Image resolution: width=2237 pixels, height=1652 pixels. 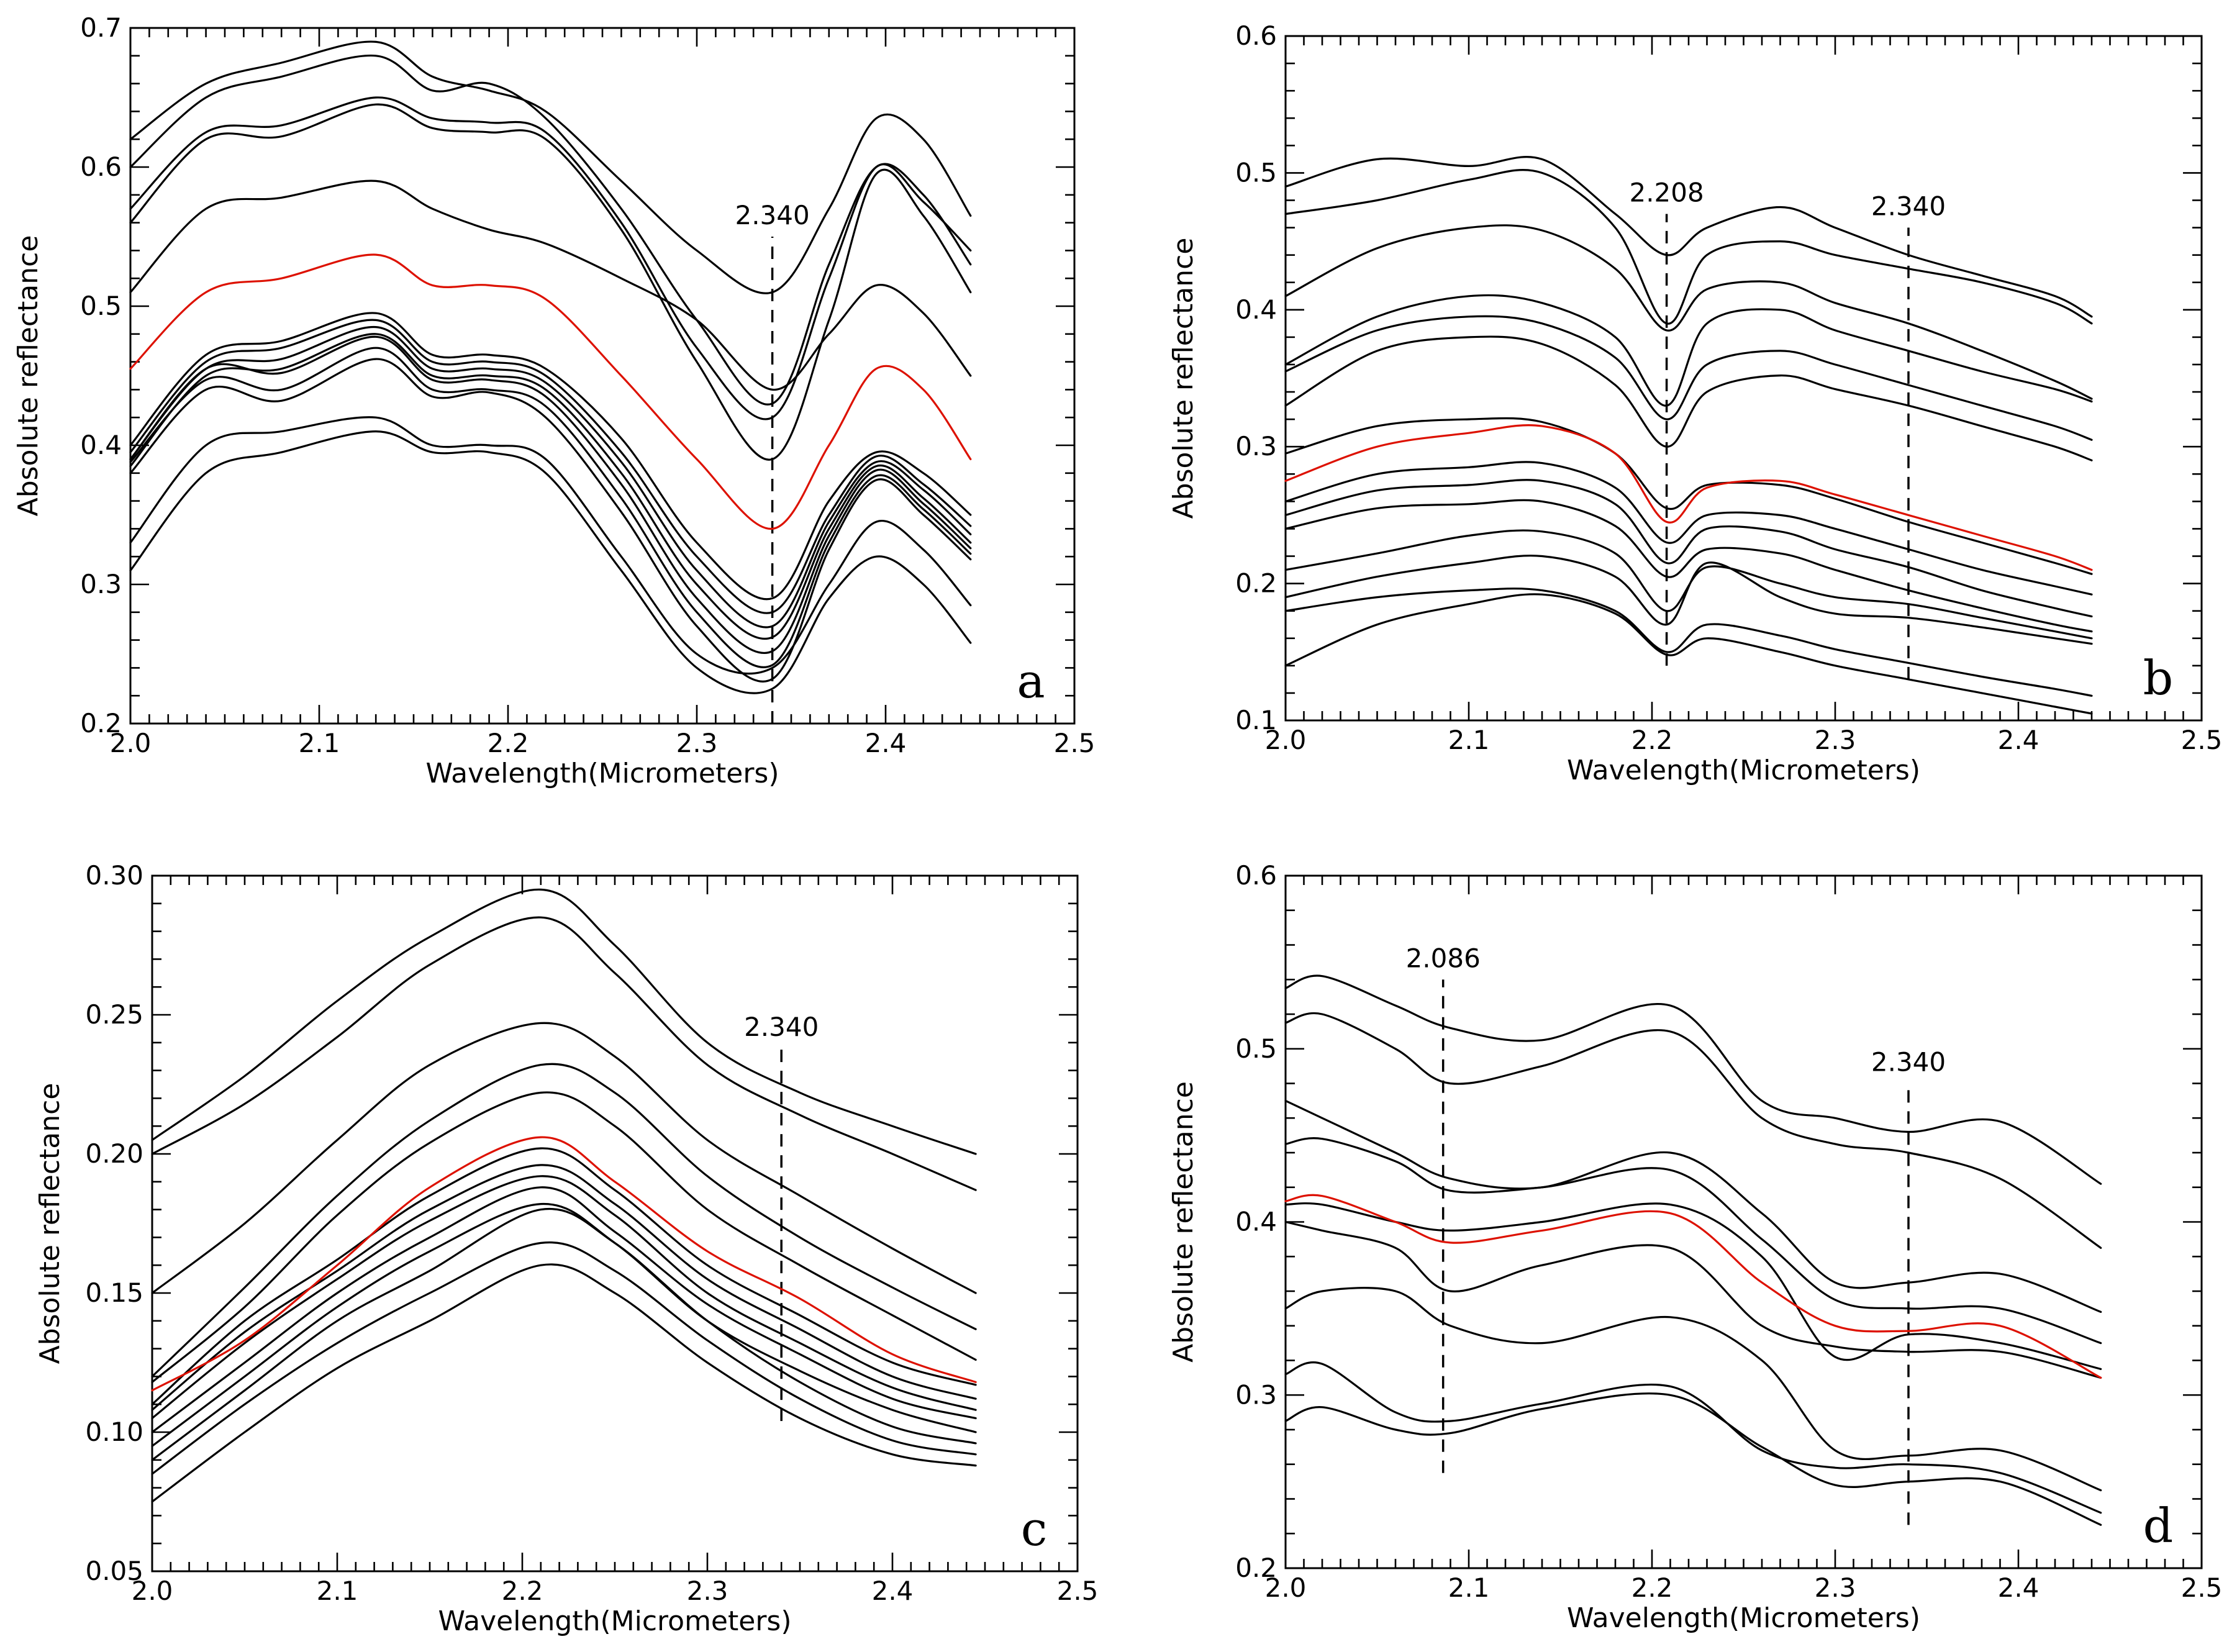 What do you see at coordinates (114, 1153) in the screenshot?
I see `y-tick-label: 0.20` at bounding box center [114, 1153].